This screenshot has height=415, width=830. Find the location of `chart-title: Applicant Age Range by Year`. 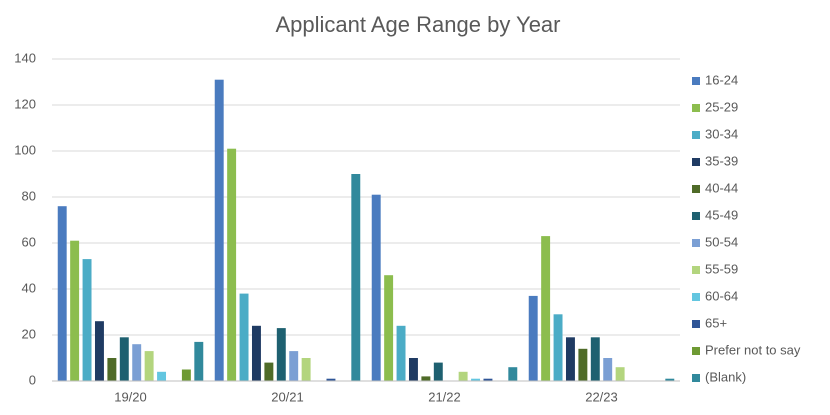

chart-title: Applicant Age Range by Year is located at coordinates (417, 24).